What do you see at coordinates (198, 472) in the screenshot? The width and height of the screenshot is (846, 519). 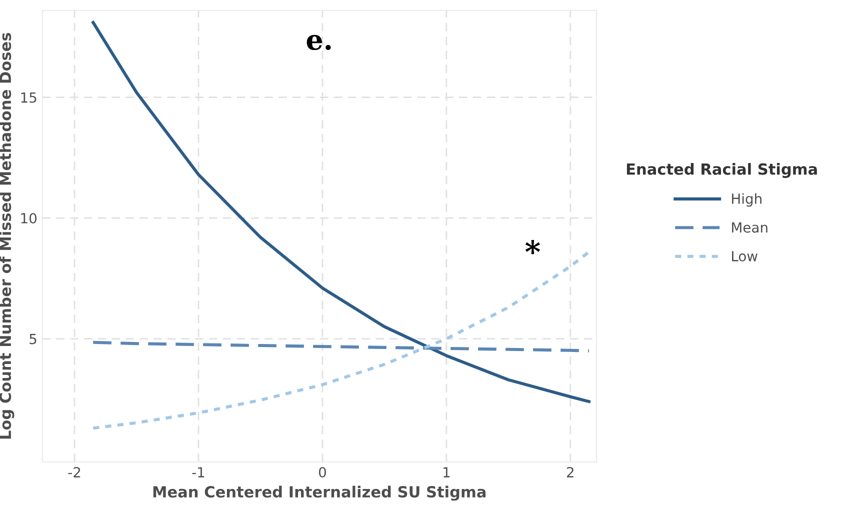 I see `x-tick-label: -1` at bounding box center [198, 472].